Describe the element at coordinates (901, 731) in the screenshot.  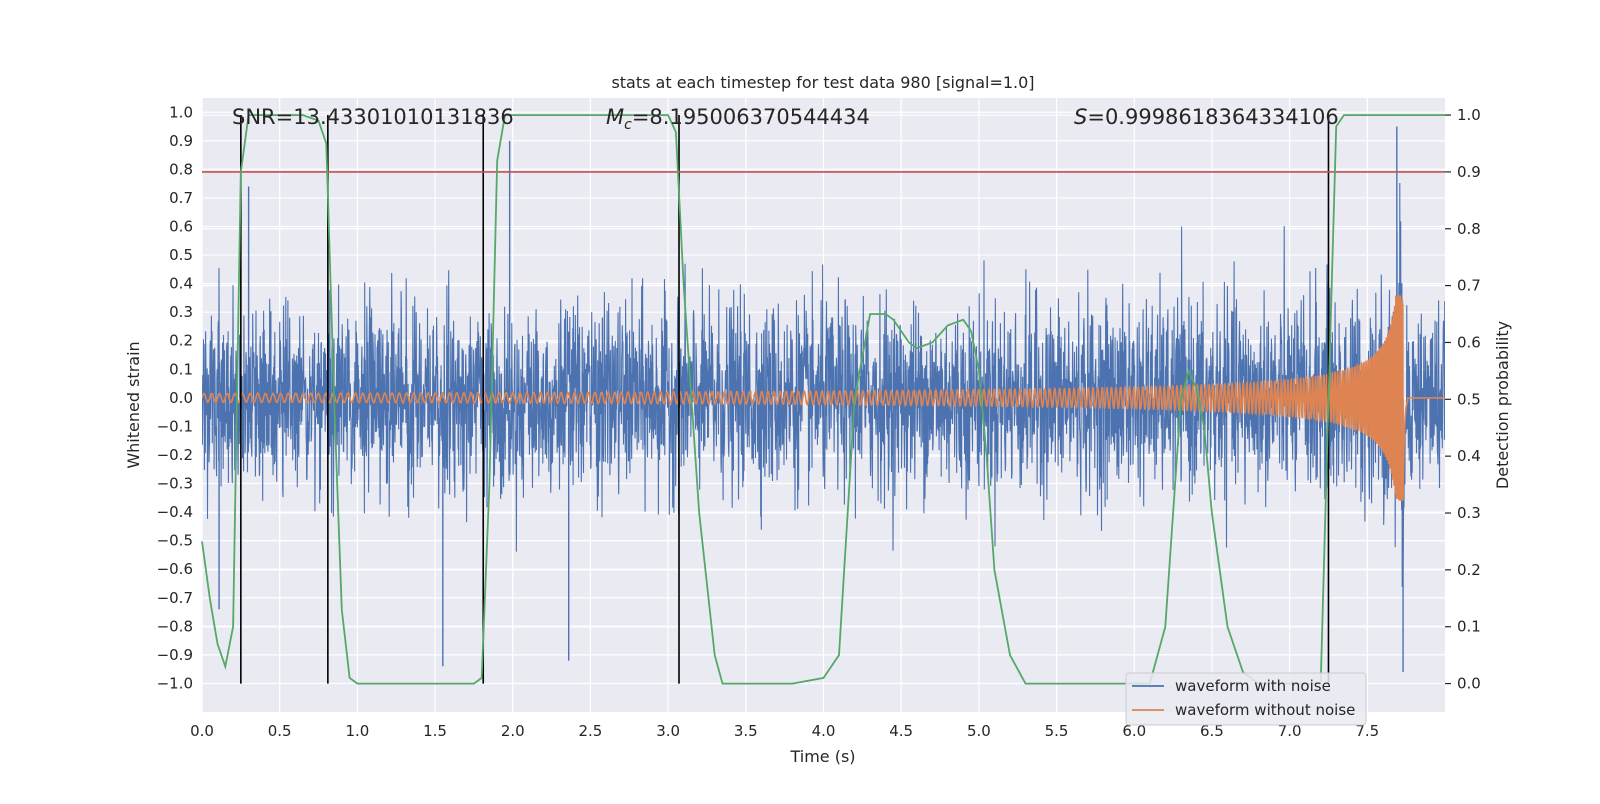
I see `x-tick-label: 4.5` at that location.